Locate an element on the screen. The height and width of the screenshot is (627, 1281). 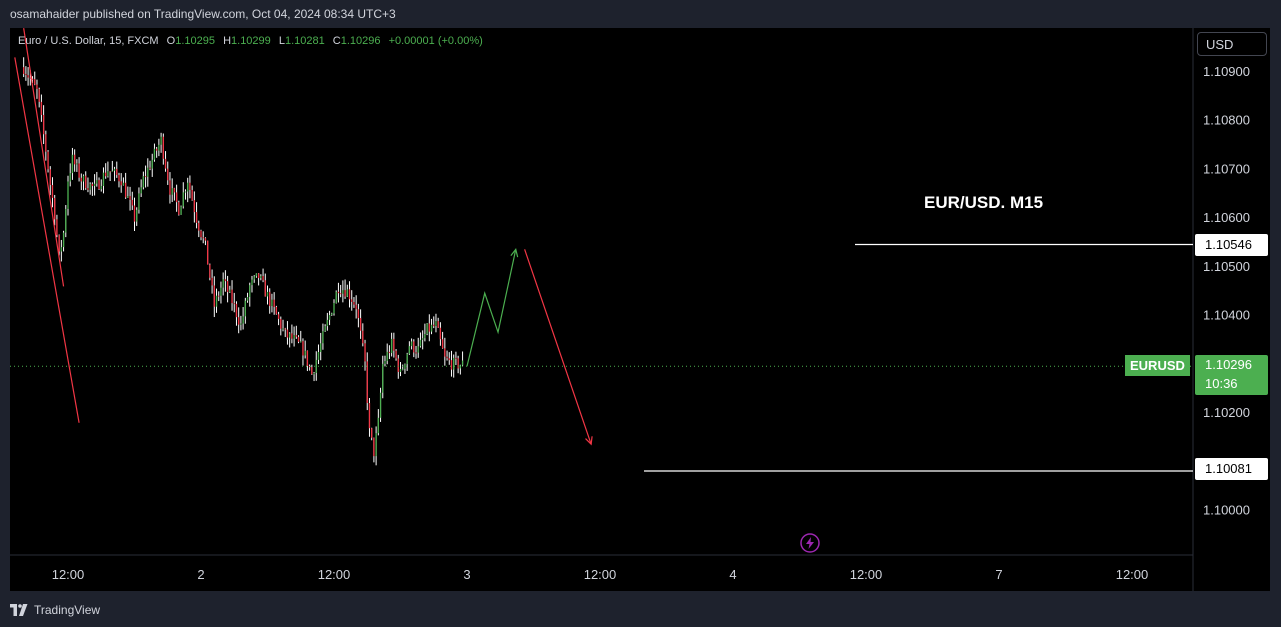
support-price-tag: 1.10081 is located at coordinates (1231, 469).